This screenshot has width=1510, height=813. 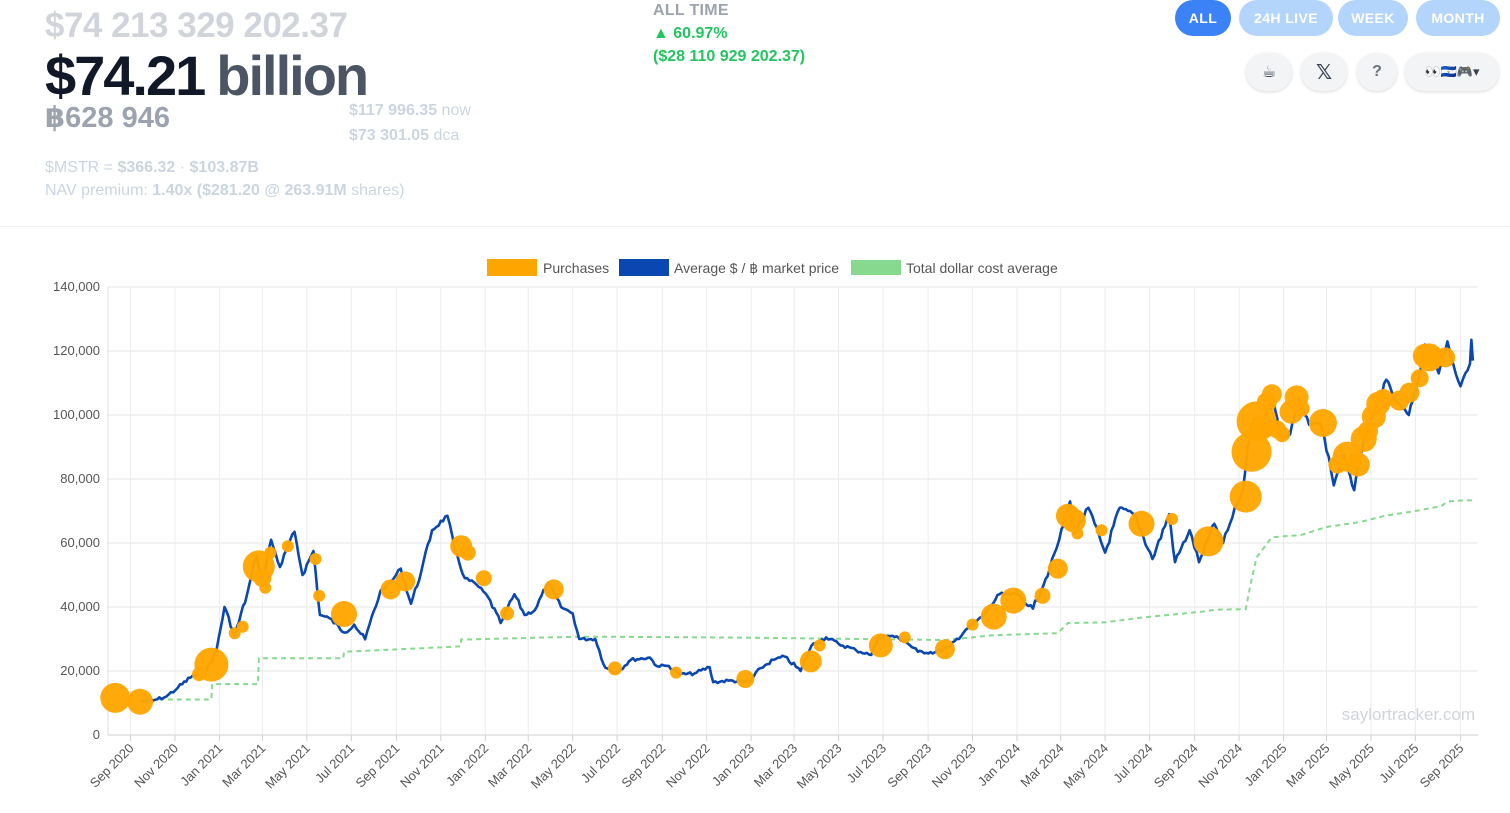 I want to click on x-tick-label: Nov 2022, so click(x=688, y=766).